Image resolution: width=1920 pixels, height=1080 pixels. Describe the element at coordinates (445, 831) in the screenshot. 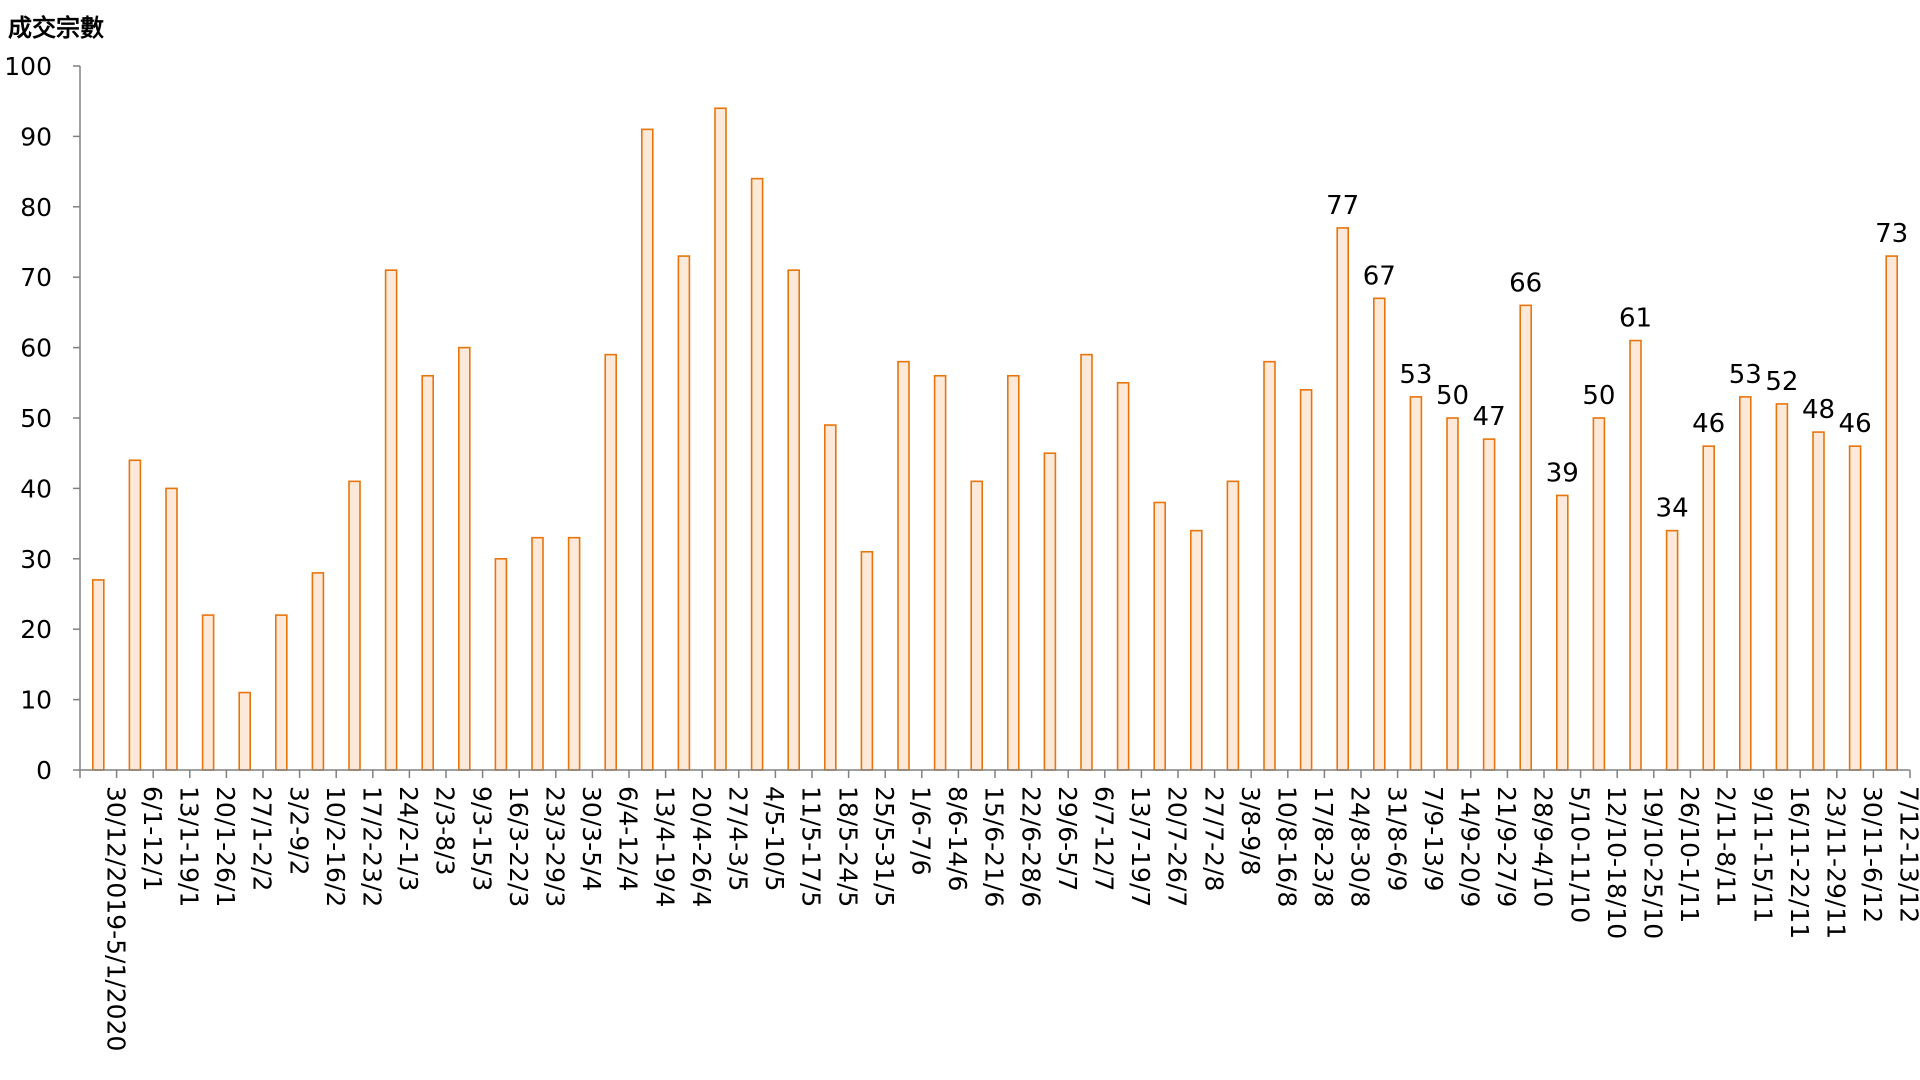

I see `x-tick-label: 2/3-8/3` at that location.